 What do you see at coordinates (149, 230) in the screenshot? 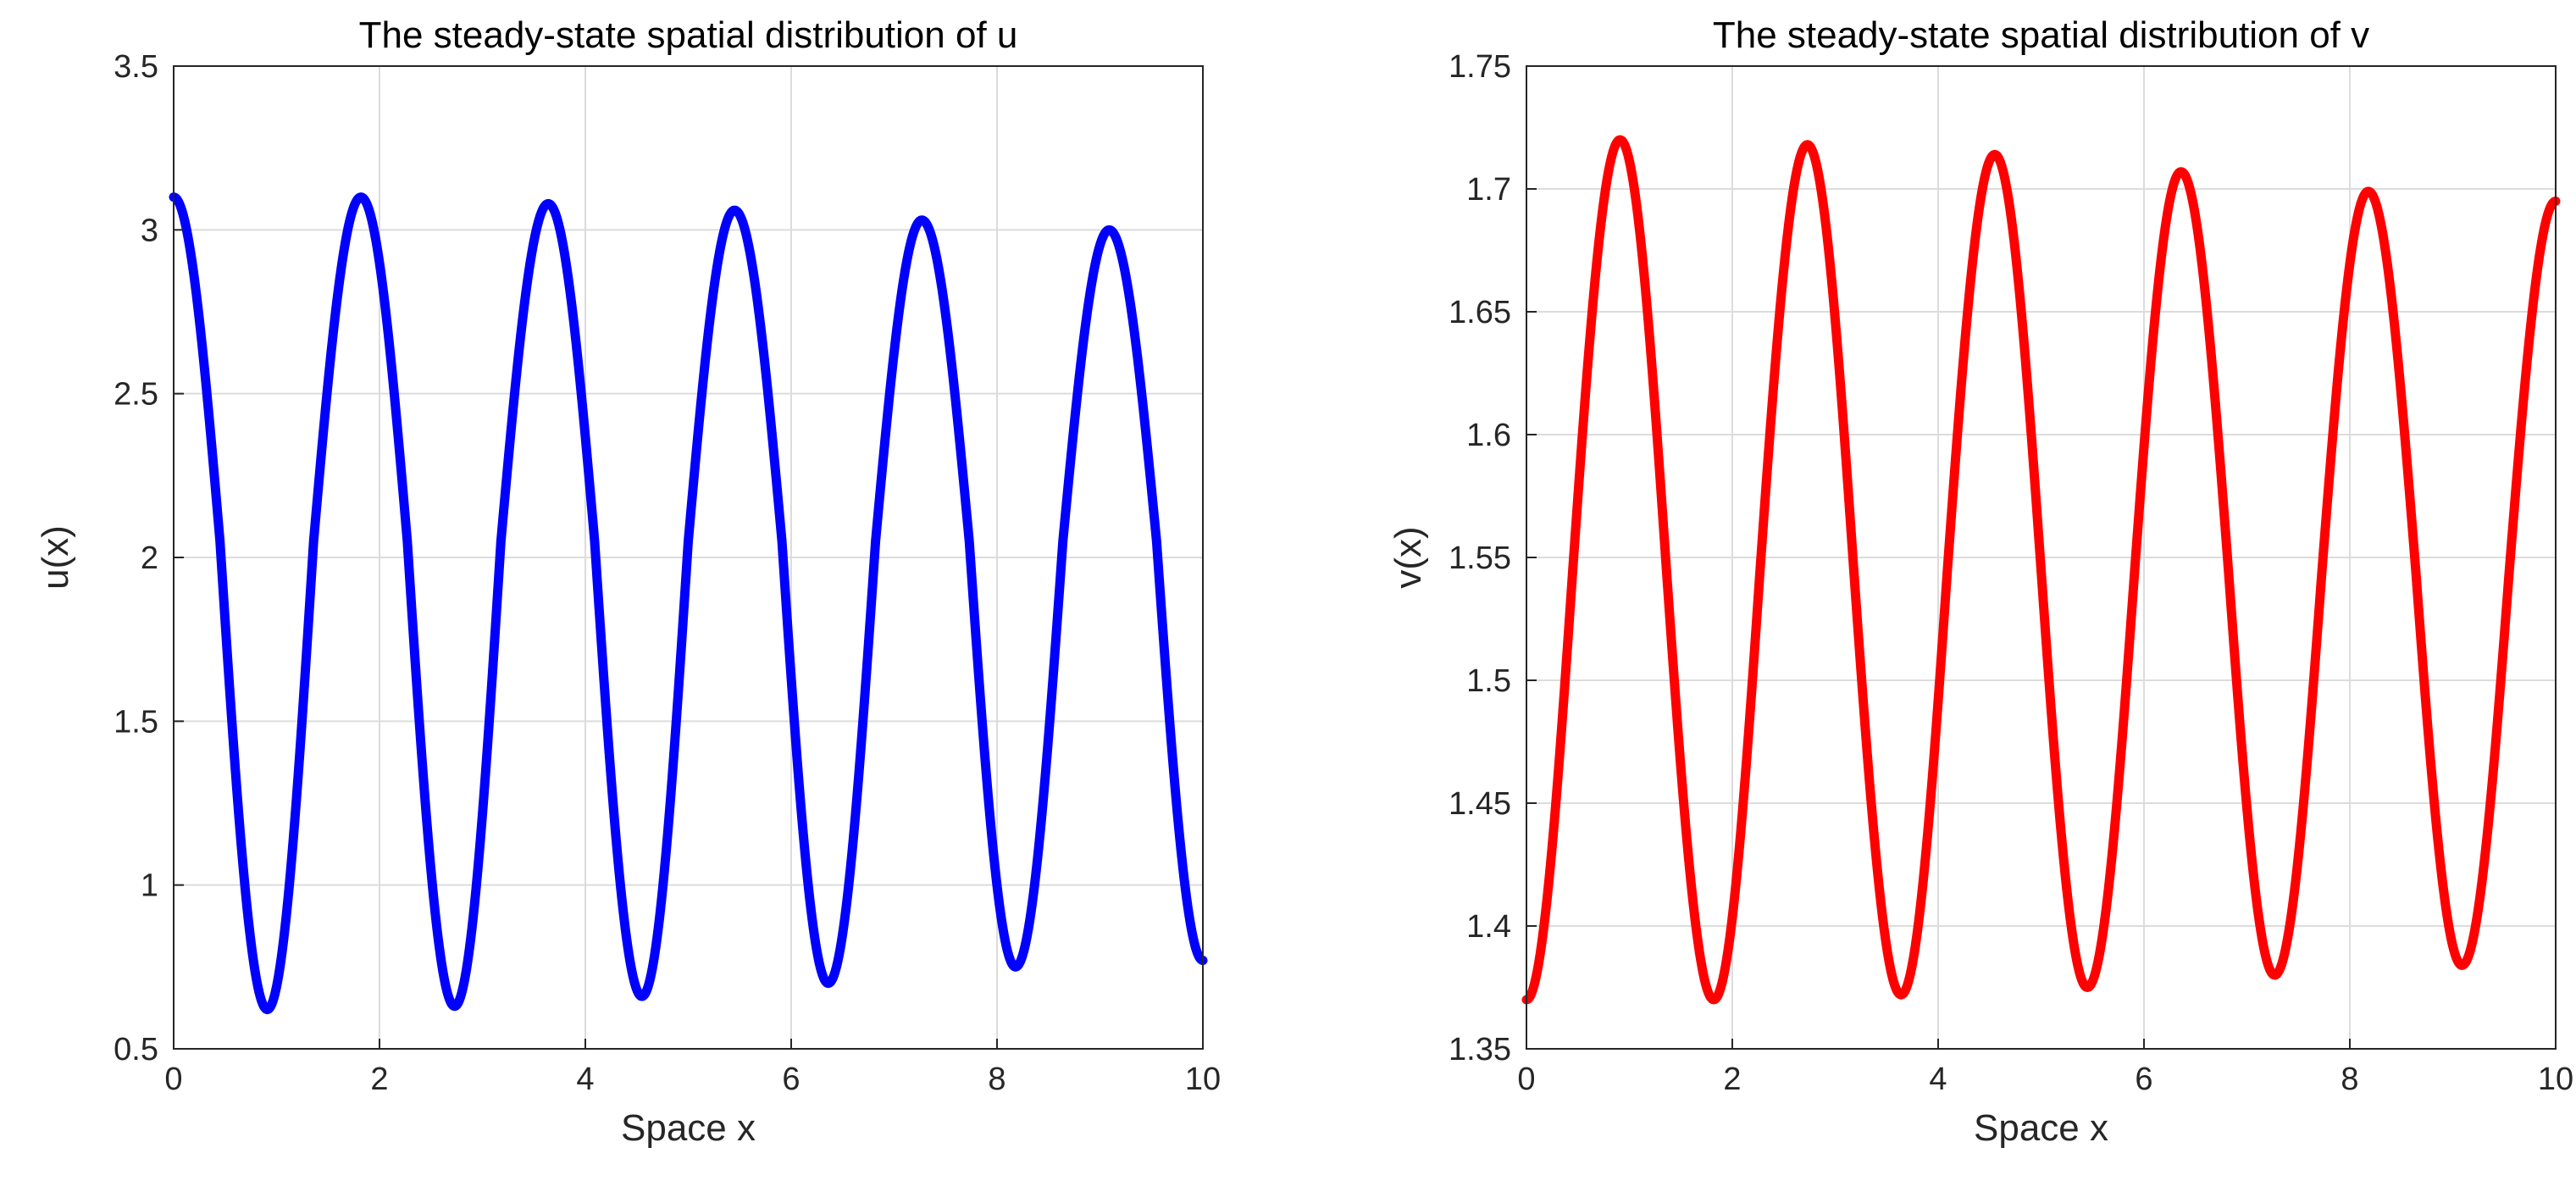
I see `chart-u-y-tick-label: 3` at bounding box center [149, 230].